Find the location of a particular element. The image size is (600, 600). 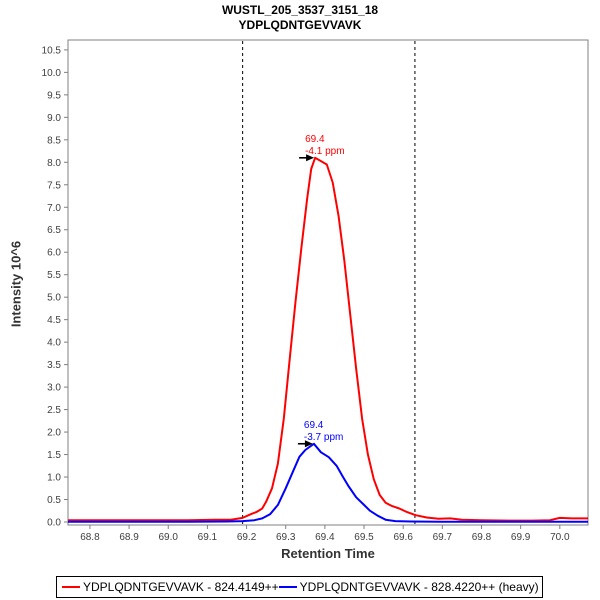

y-tick-label: 1.5 is located at coordinates (54, 455).